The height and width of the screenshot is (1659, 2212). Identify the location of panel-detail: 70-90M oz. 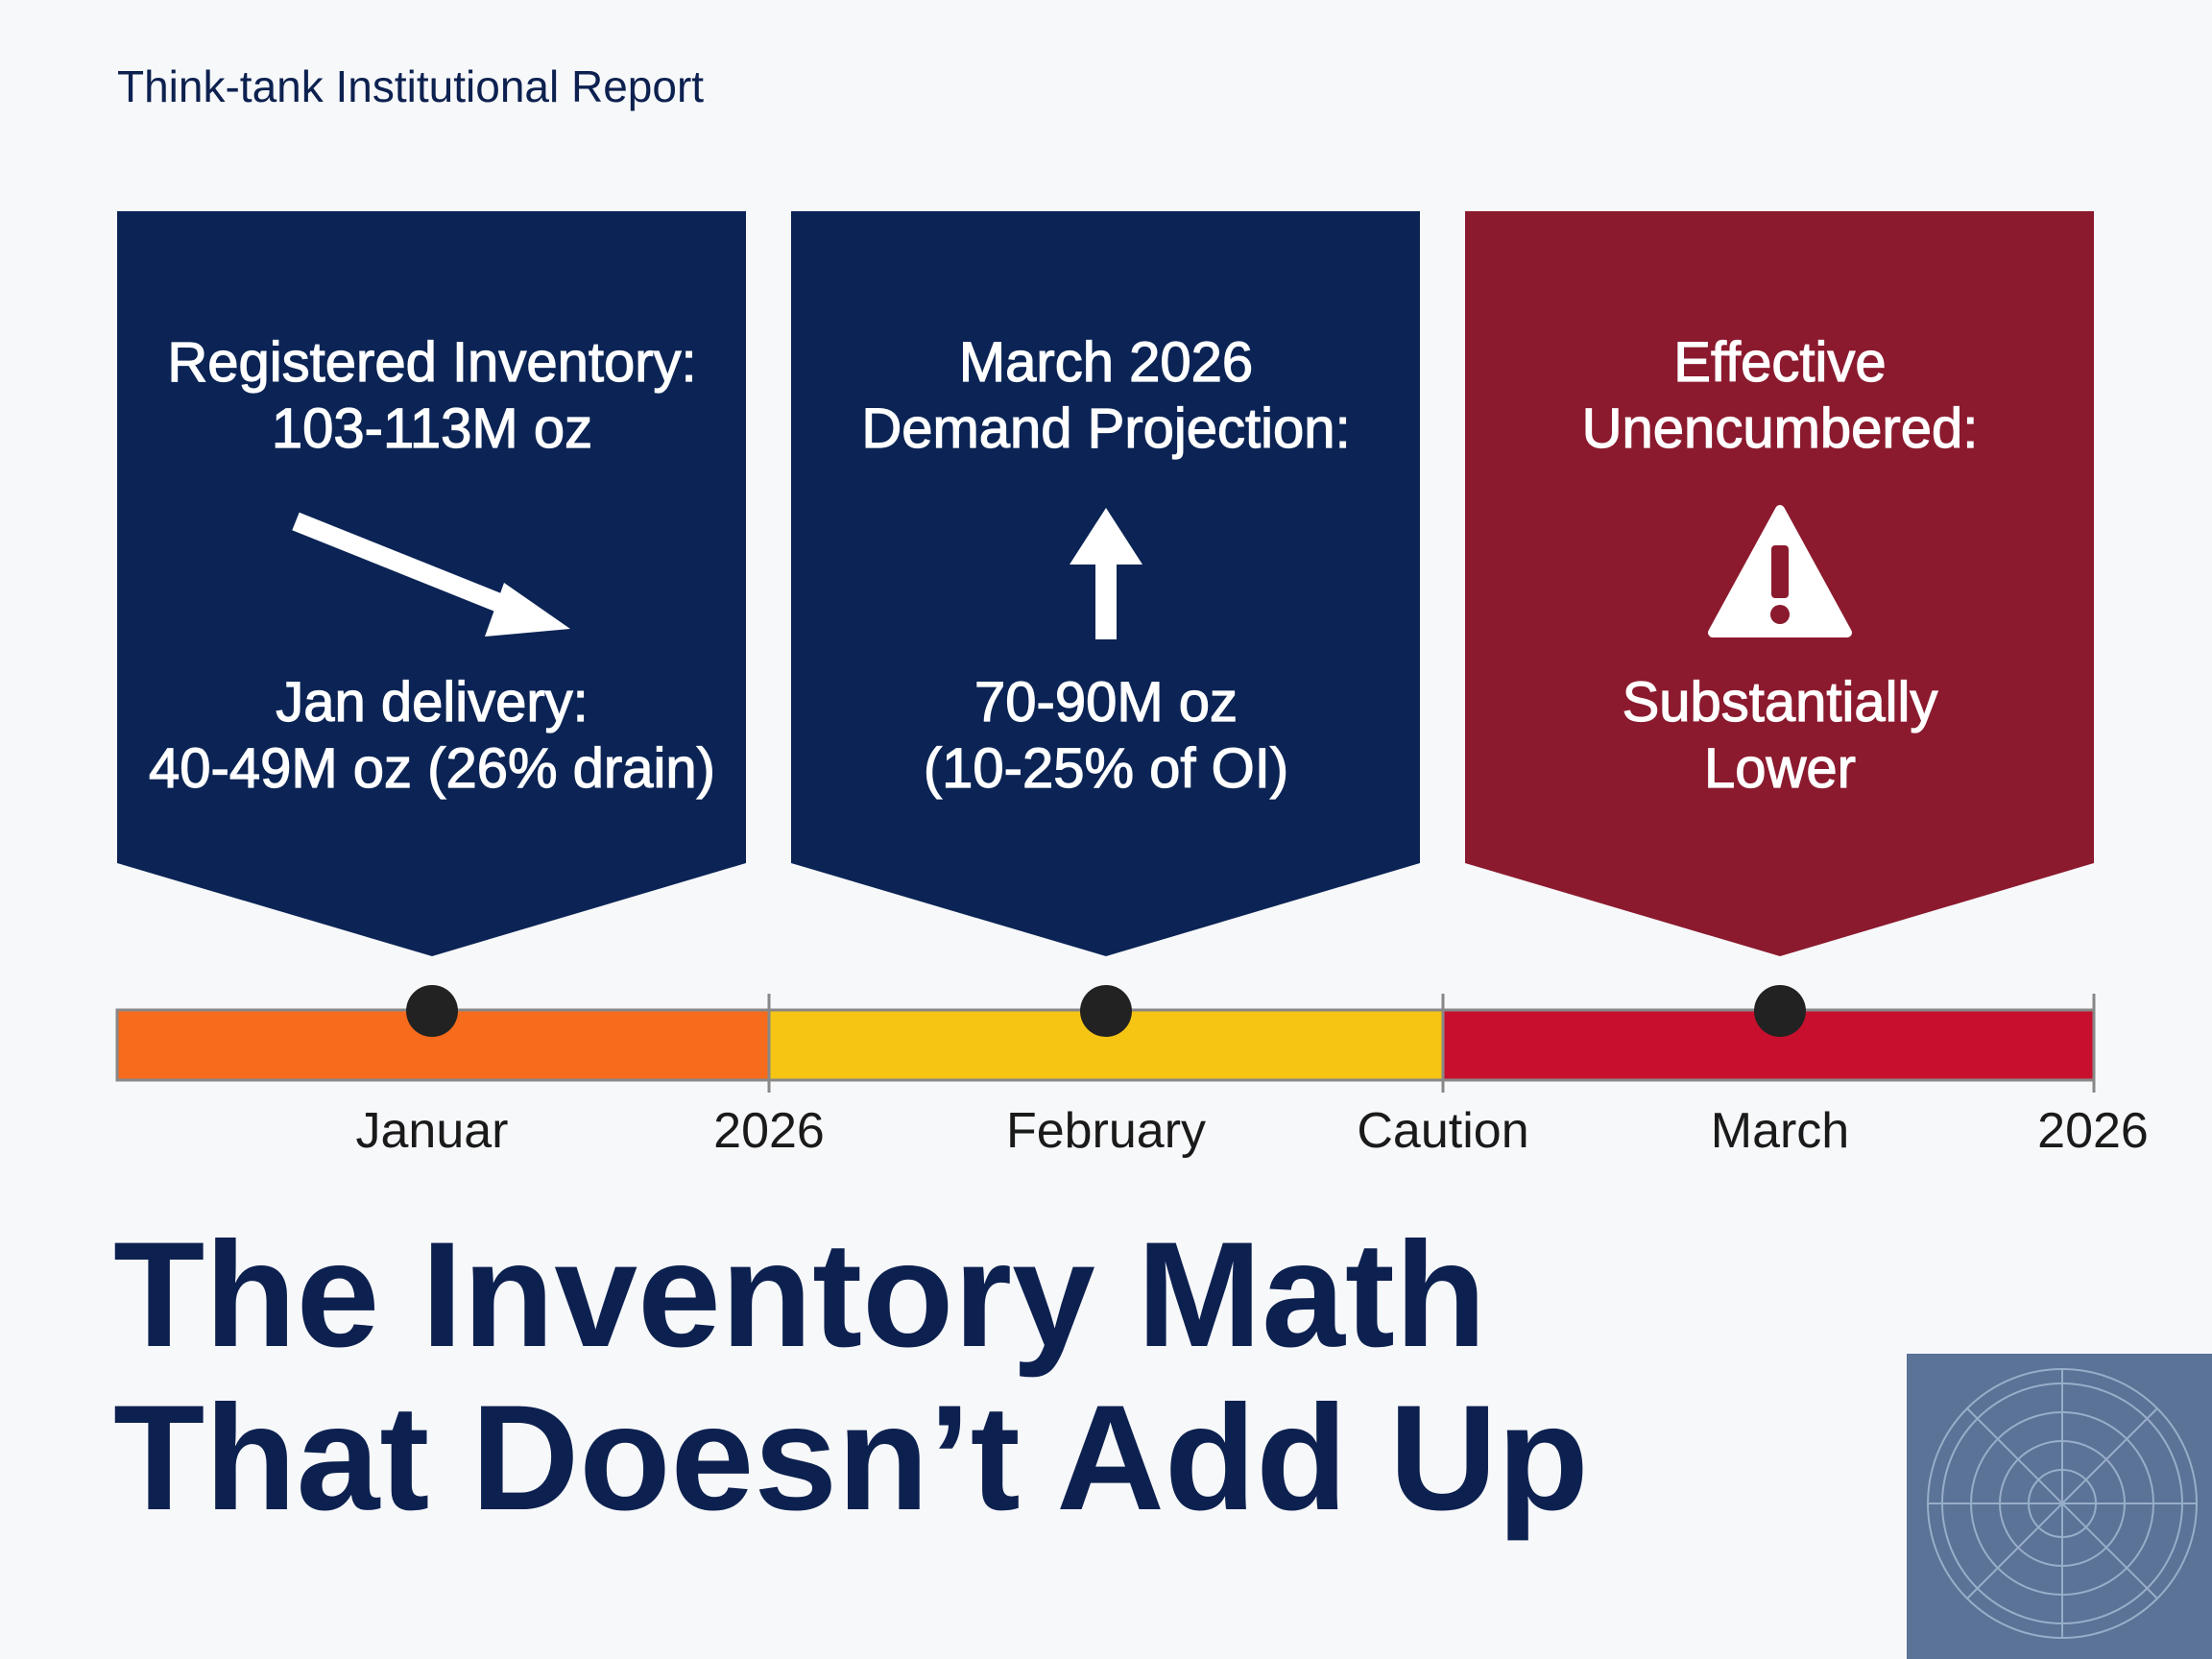
(1106, 702).